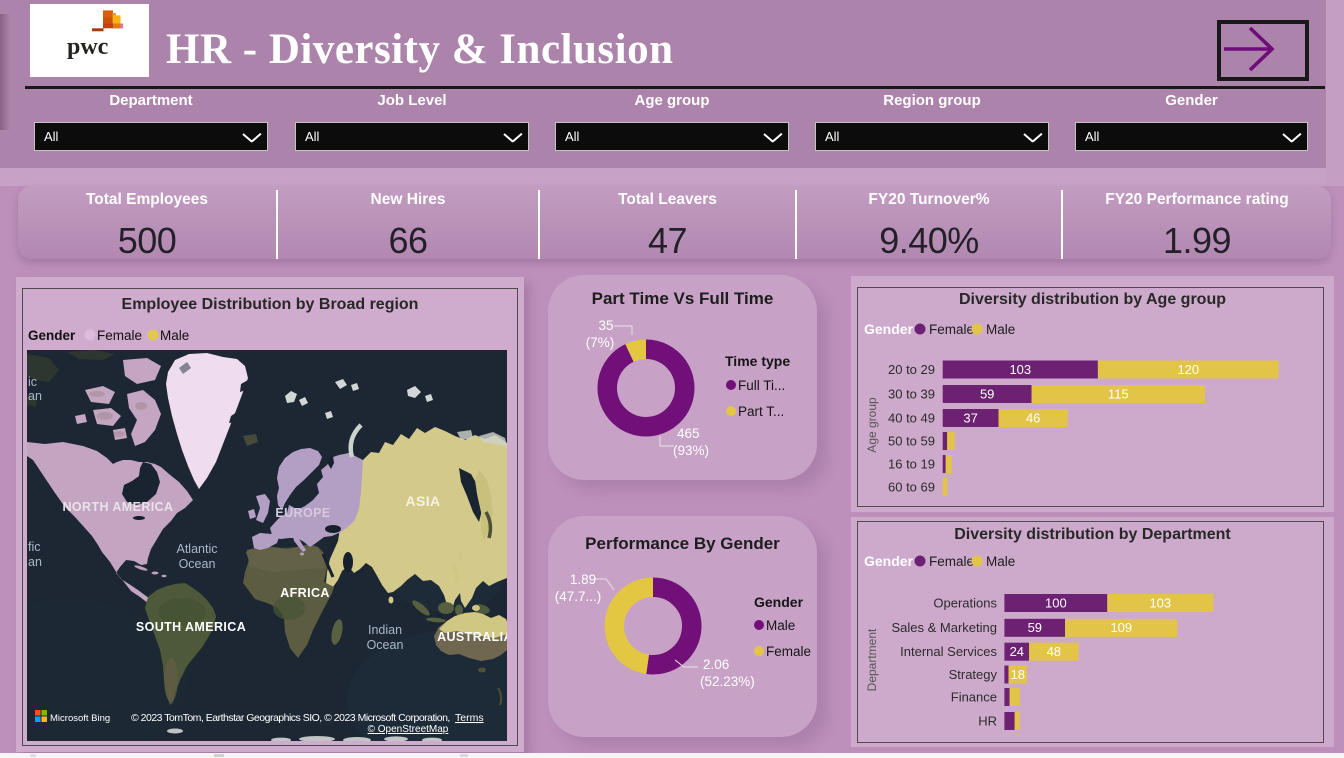  Describe the element at coordinates (191, 627) in the screenshot. I see `svg-text: SOUTH AMERICA` at that location.